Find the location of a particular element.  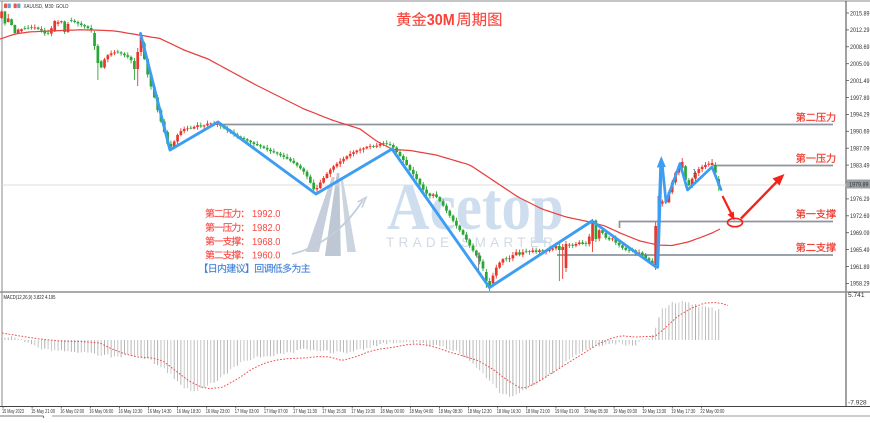

svg-text: 1987.09 is located at coordinates (860, 149).